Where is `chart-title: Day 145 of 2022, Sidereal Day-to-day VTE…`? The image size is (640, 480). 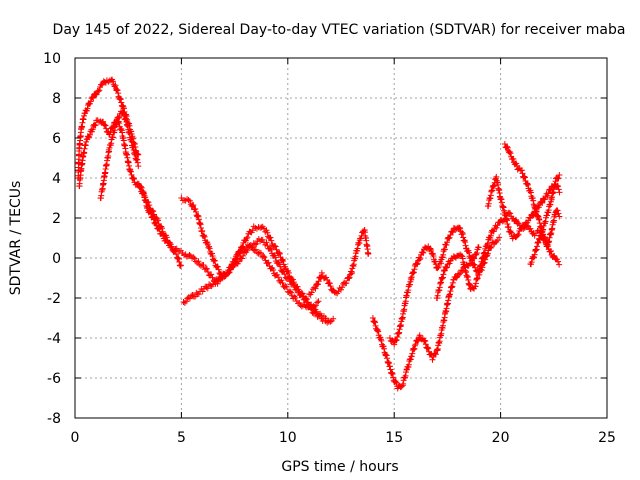
chart-title: Day 145 of 2022, Sidereal Day-to-day VTE… is located at coordinates (339, 30).